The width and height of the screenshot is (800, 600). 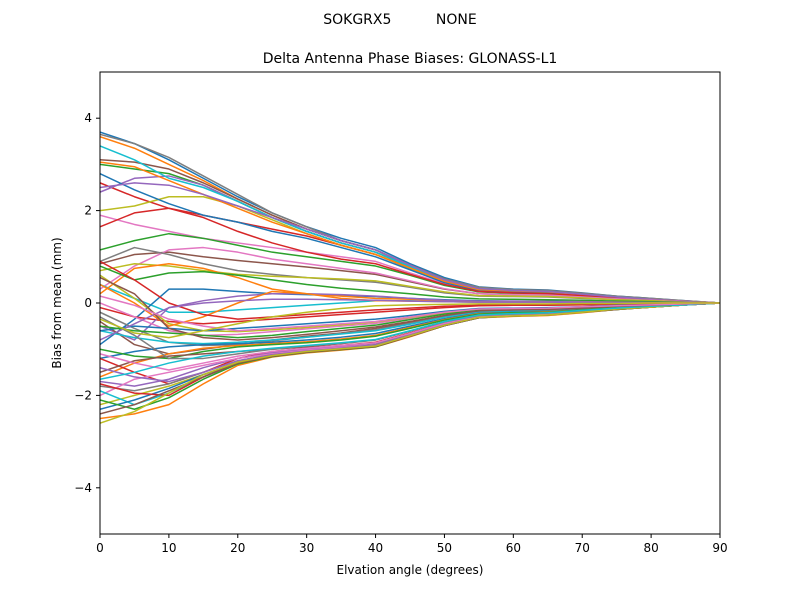 What do you see at coordinates (88, 211) in the screenshot?
I see `y-tick-label: 2` at bounding box center [88, 211].